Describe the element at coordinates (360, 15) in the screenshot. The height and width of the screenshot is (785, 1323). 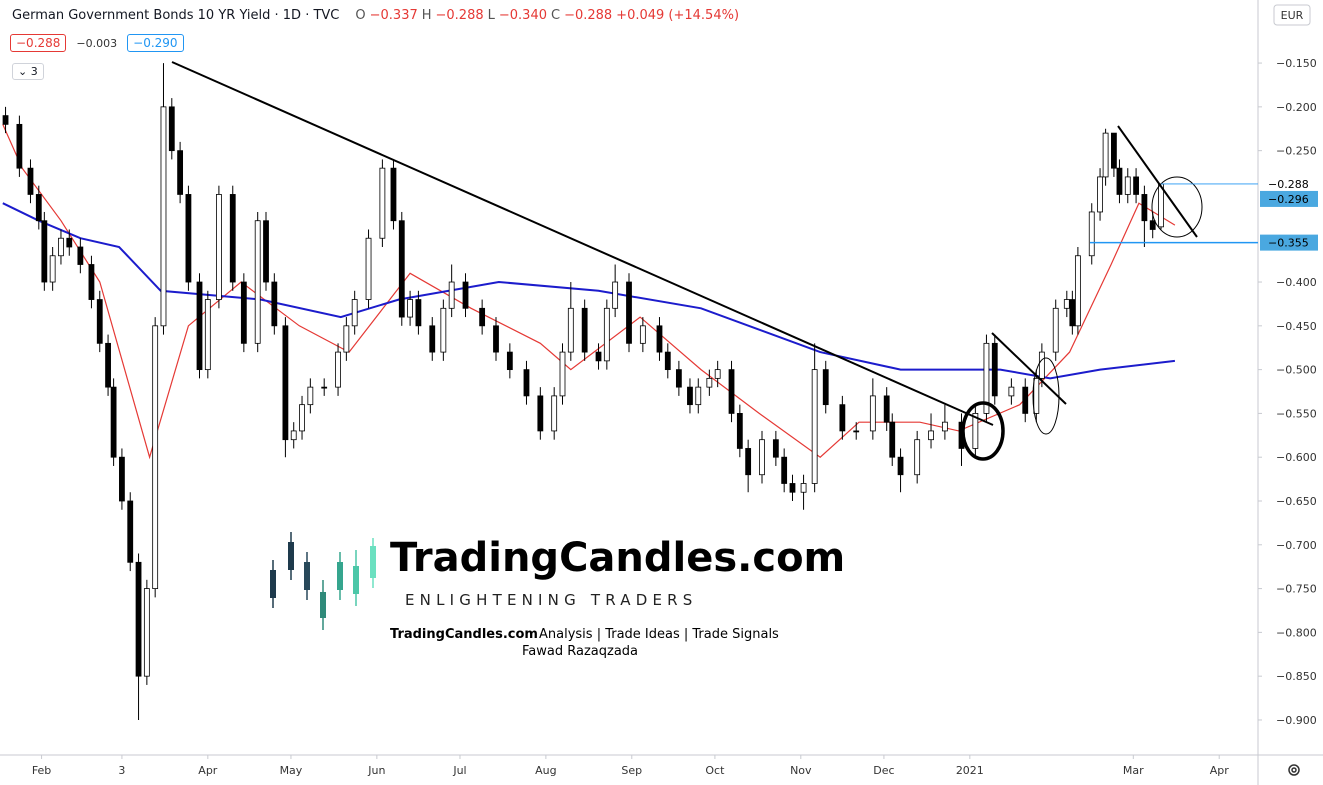
I see `ohlc-key: O` at that location.